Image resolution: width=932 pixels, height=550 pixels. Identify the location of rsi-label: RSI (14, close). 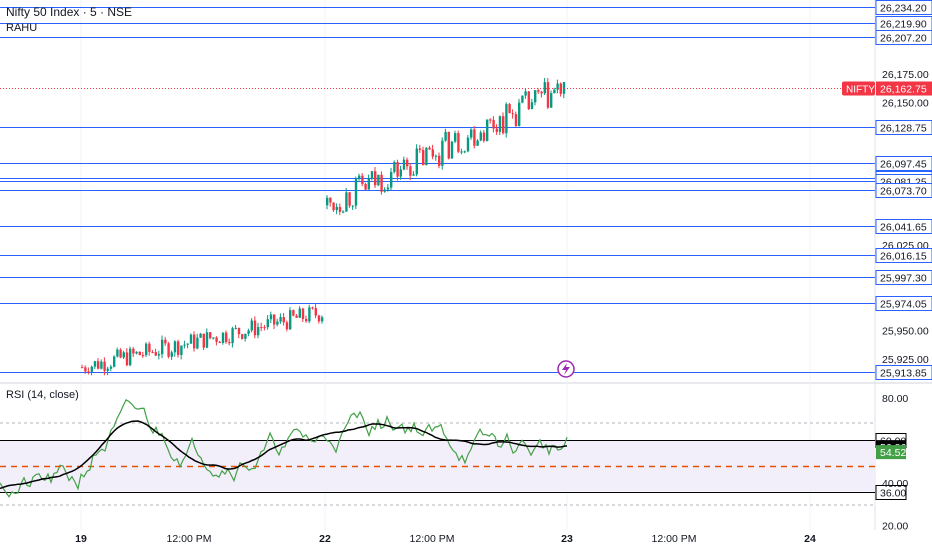
(42, 395).